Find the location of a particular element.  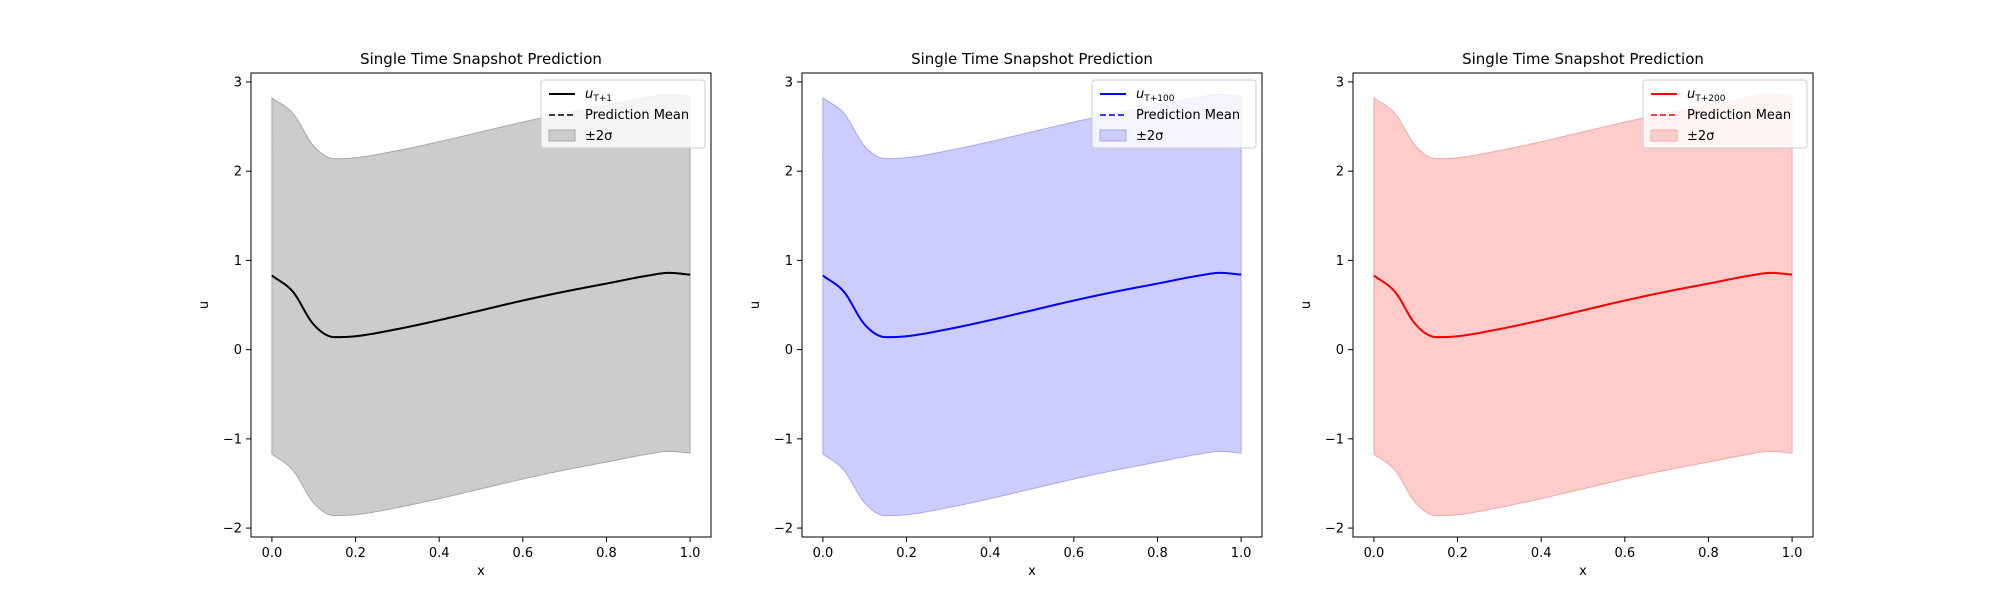

legend: uT+100 Prediction Mean ±2σ is located at coordinates (1174, 114).